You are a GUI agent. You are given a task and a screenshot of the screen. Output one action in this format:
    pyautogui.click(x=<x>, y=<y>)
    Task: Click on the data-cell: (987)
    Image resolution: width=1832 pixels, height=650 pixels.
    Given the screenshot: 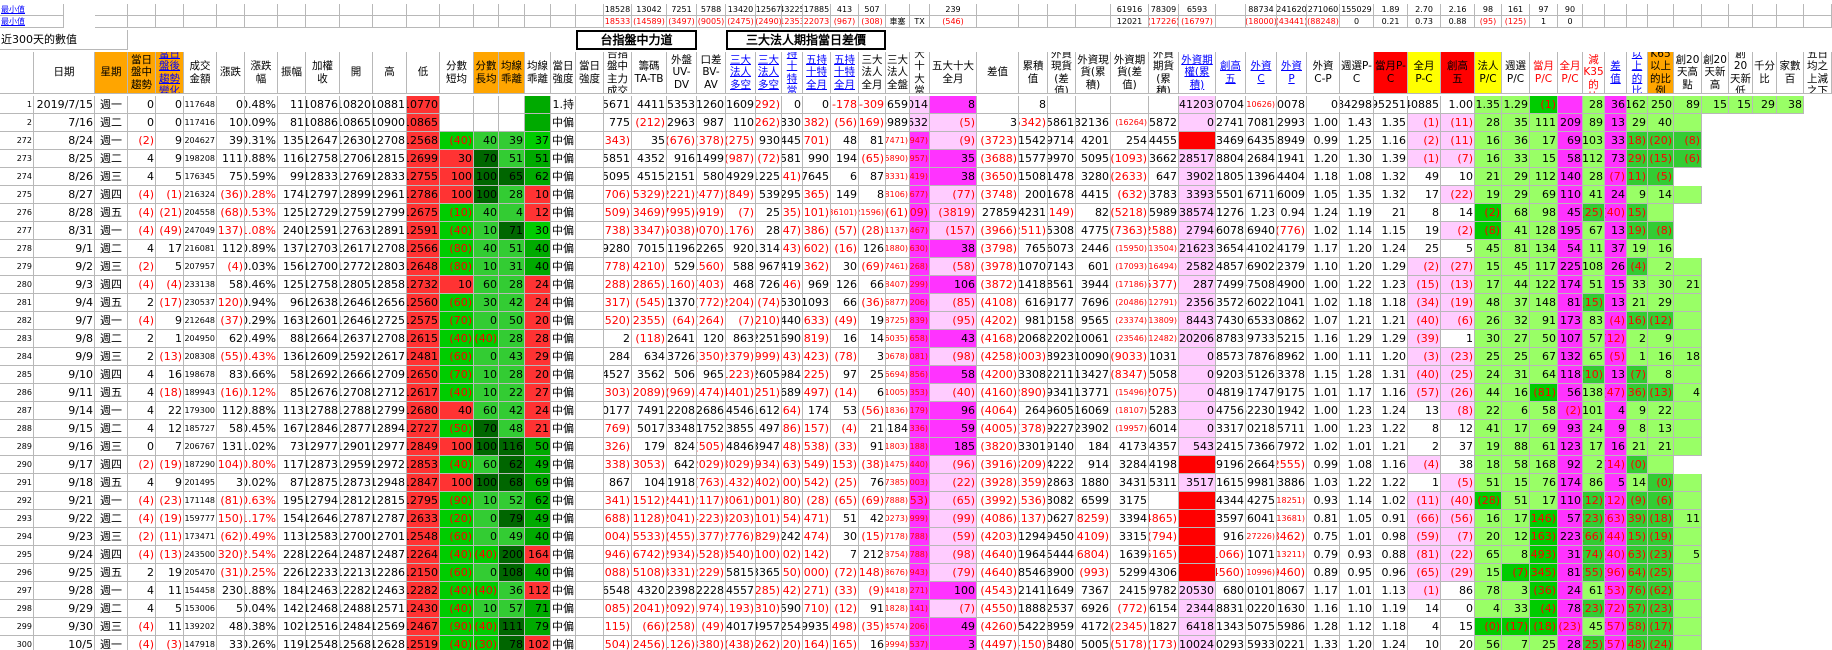 What is the action you would take?
    pyautogui.click(x=741, y=159)
    